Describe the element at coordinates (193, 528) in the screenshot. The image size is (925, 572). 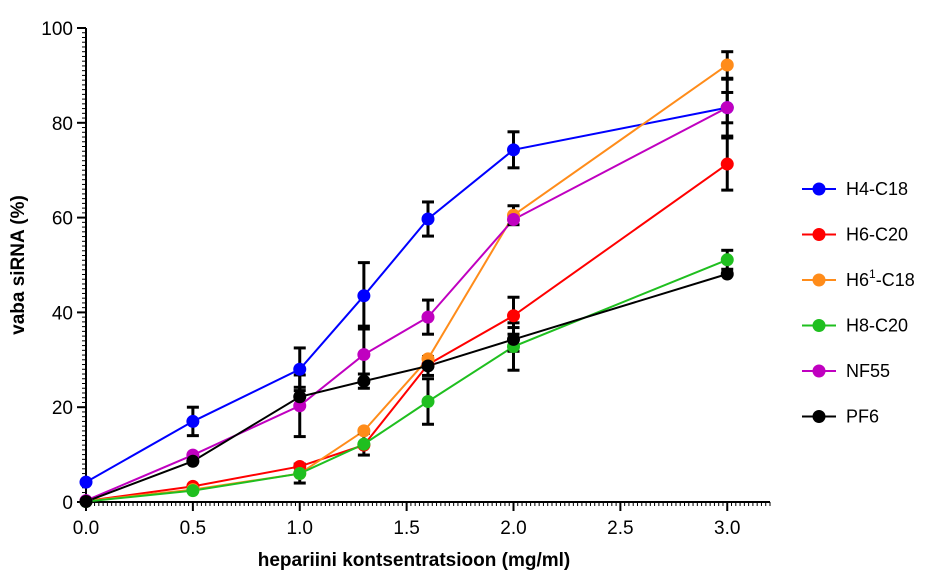
I see `x-tick-label: 0.5` at that location.